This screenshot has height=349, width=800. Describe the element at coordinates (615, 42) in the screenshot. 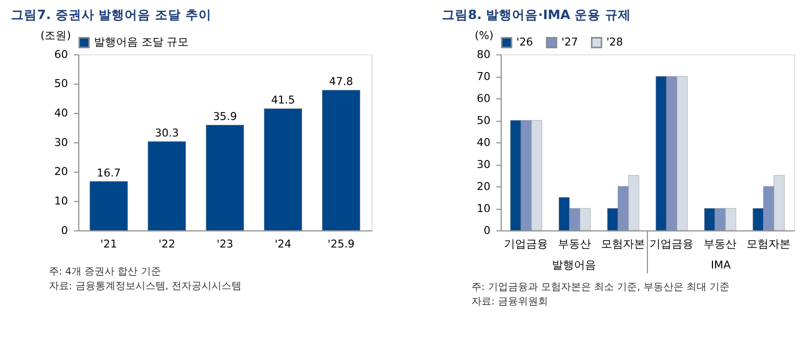

I see `legend-label: '28` at that location.